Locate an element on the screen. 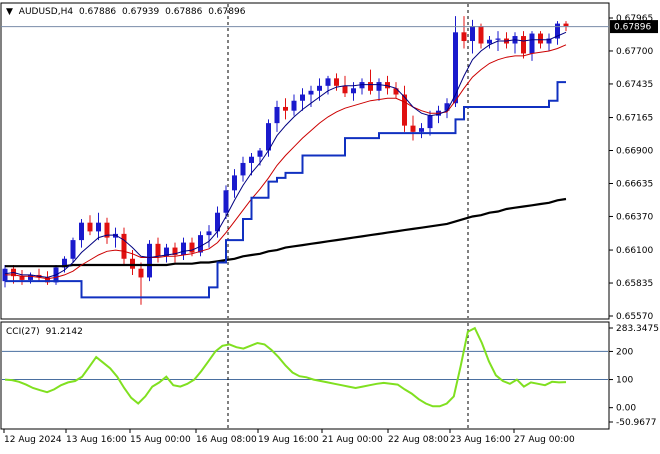  current-price-label: 0.67896 is located at coordinates (632, 28).